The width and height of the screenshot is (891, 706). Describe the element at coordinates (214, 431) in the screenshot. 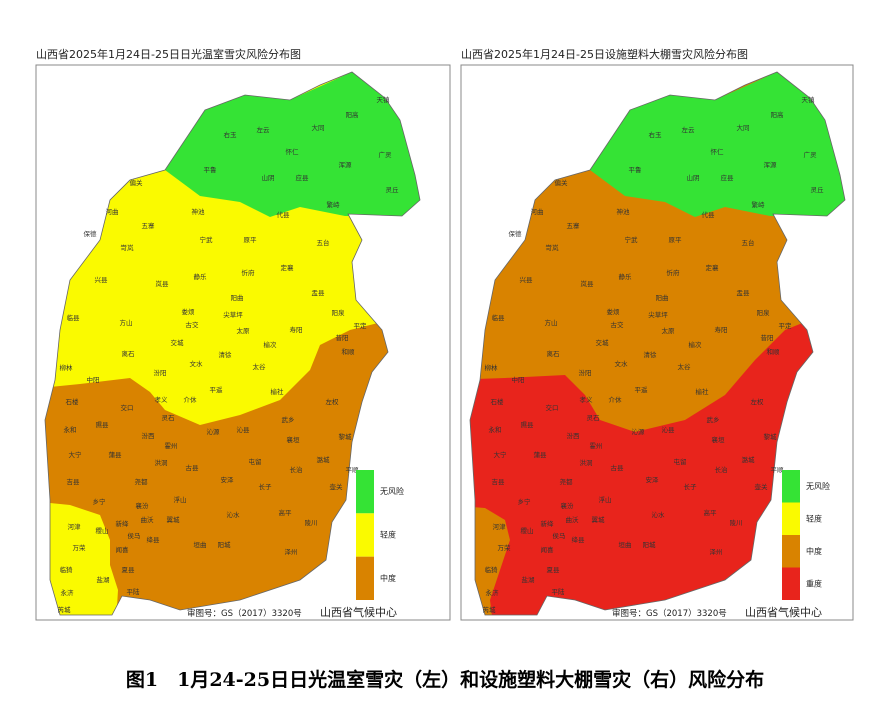

I see `county-label: 沁源` at that location.